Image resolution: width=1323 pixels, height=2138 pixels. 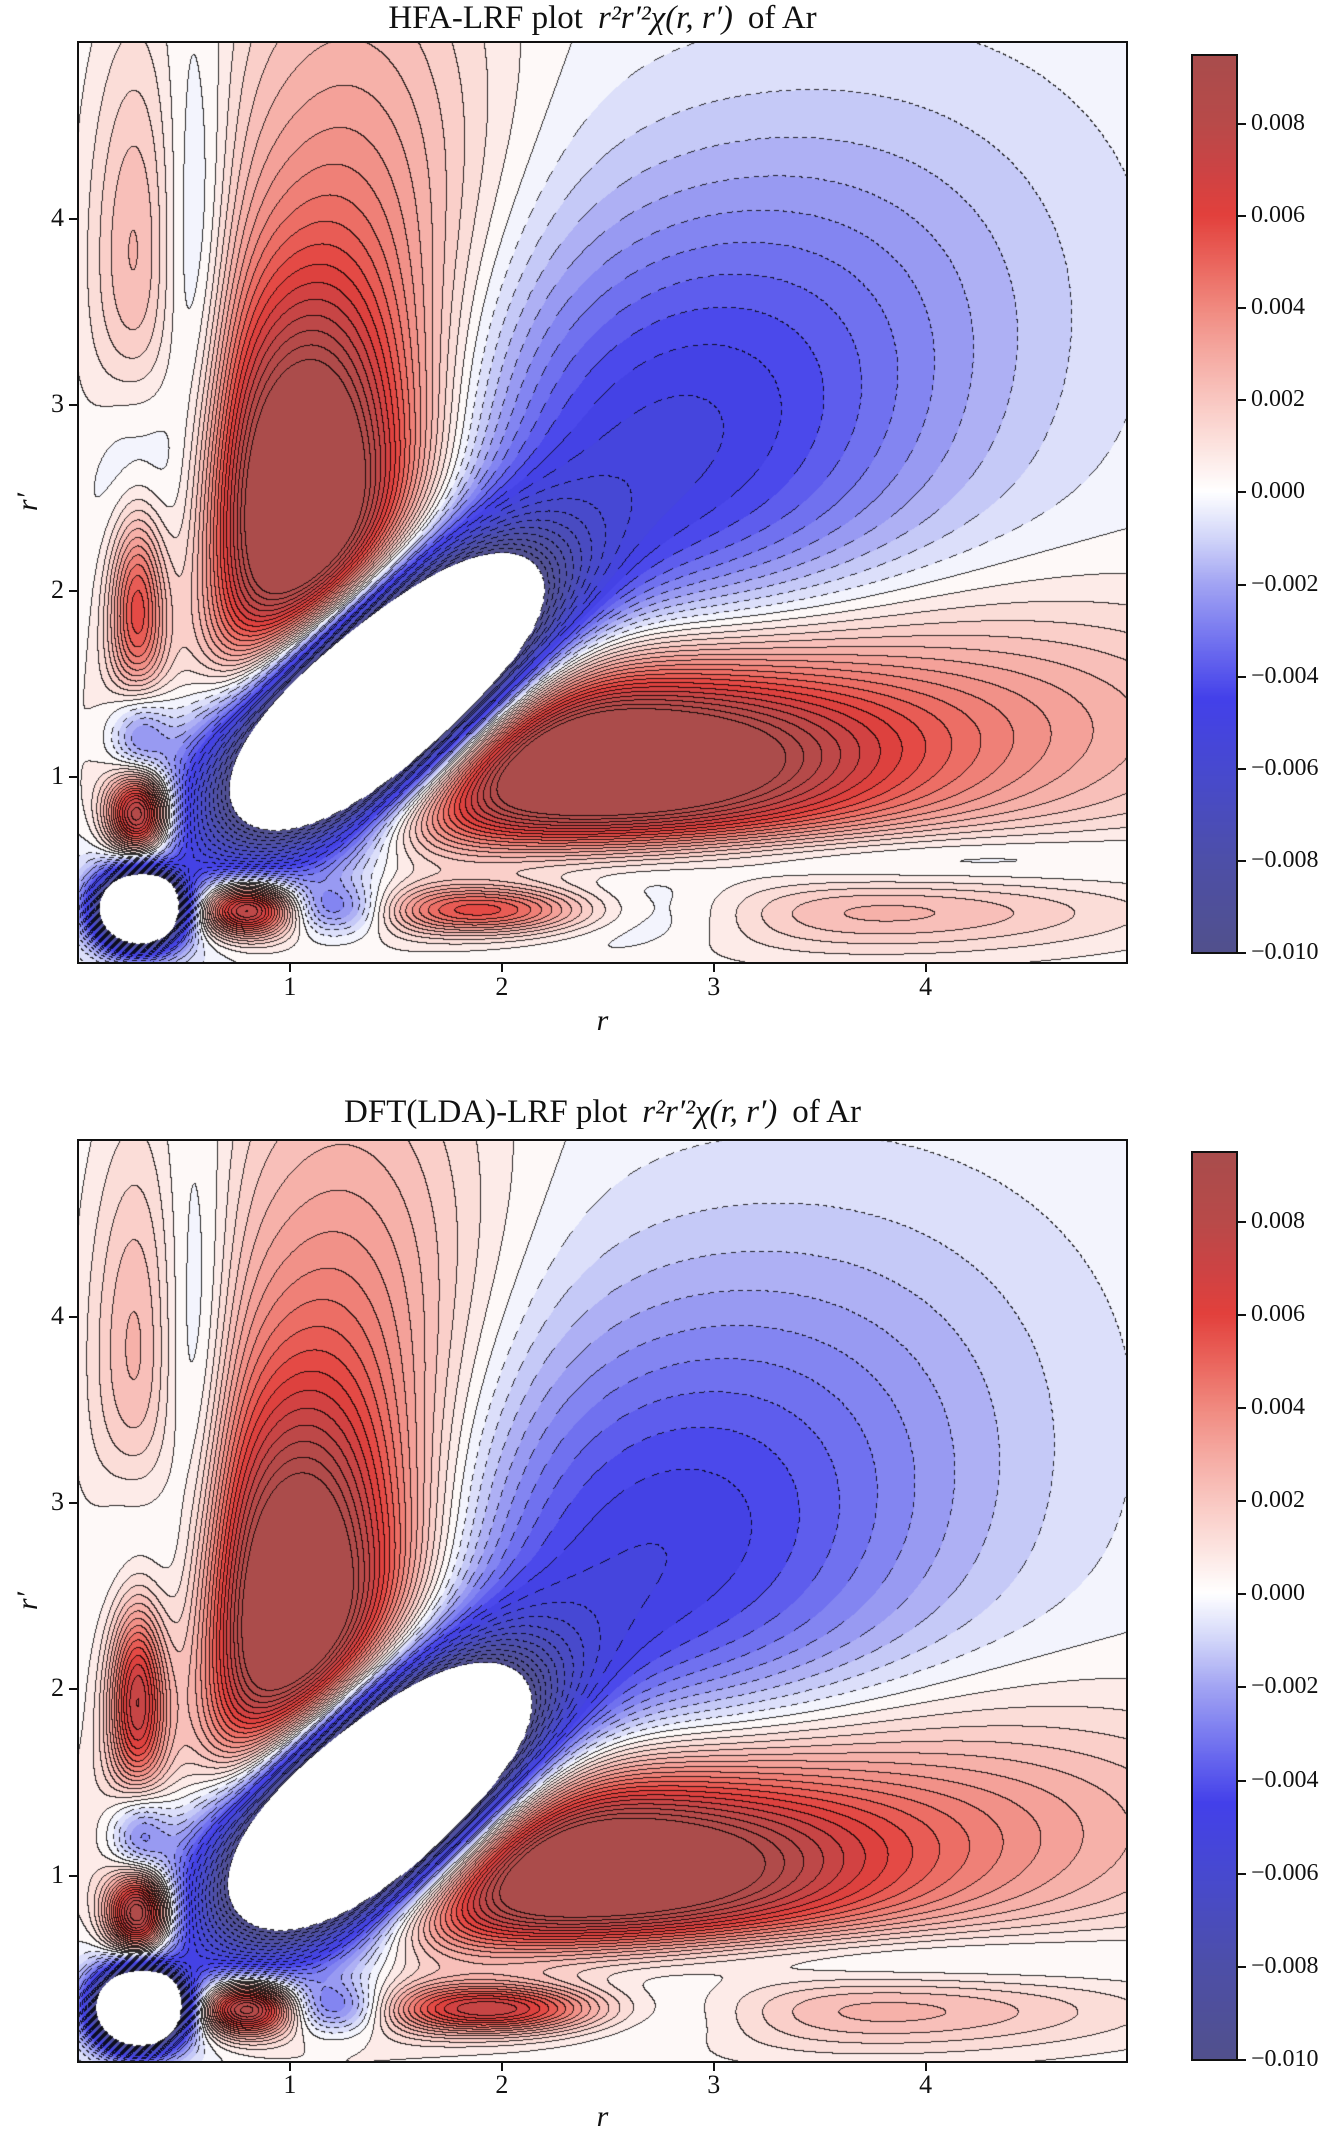 What do you see at coordinates (602, 2116) in the screenshot?
I see `dft-x-axis-label: r` at bounding box center [602, 2116].